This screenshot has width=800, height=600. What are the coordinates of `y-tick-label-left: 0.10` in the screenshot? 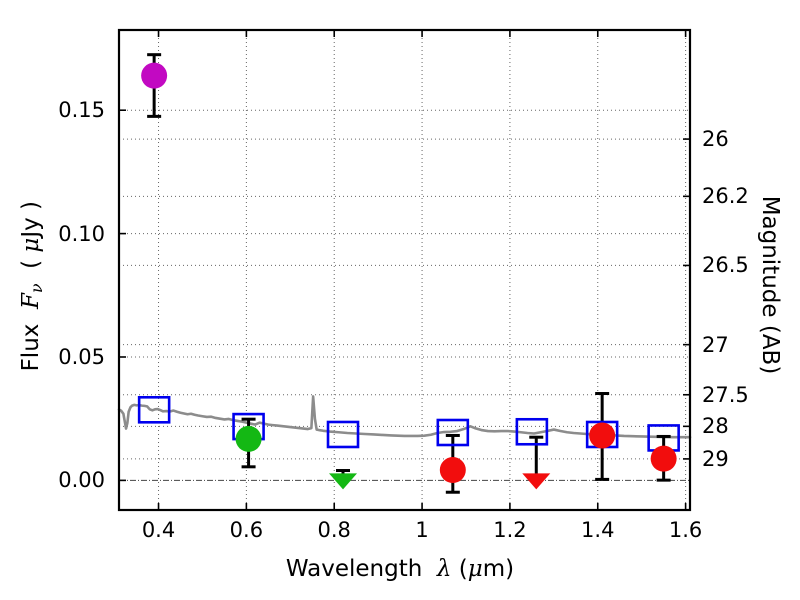 It's located at (81, 233).